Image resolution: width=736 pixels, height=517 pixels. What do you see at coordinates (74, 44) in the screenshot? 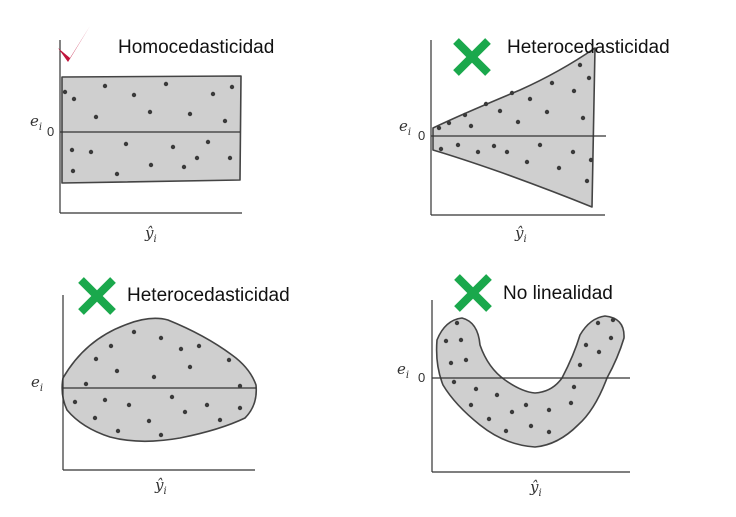
I see `check-mark-icon` at bounding box center [74, 44].